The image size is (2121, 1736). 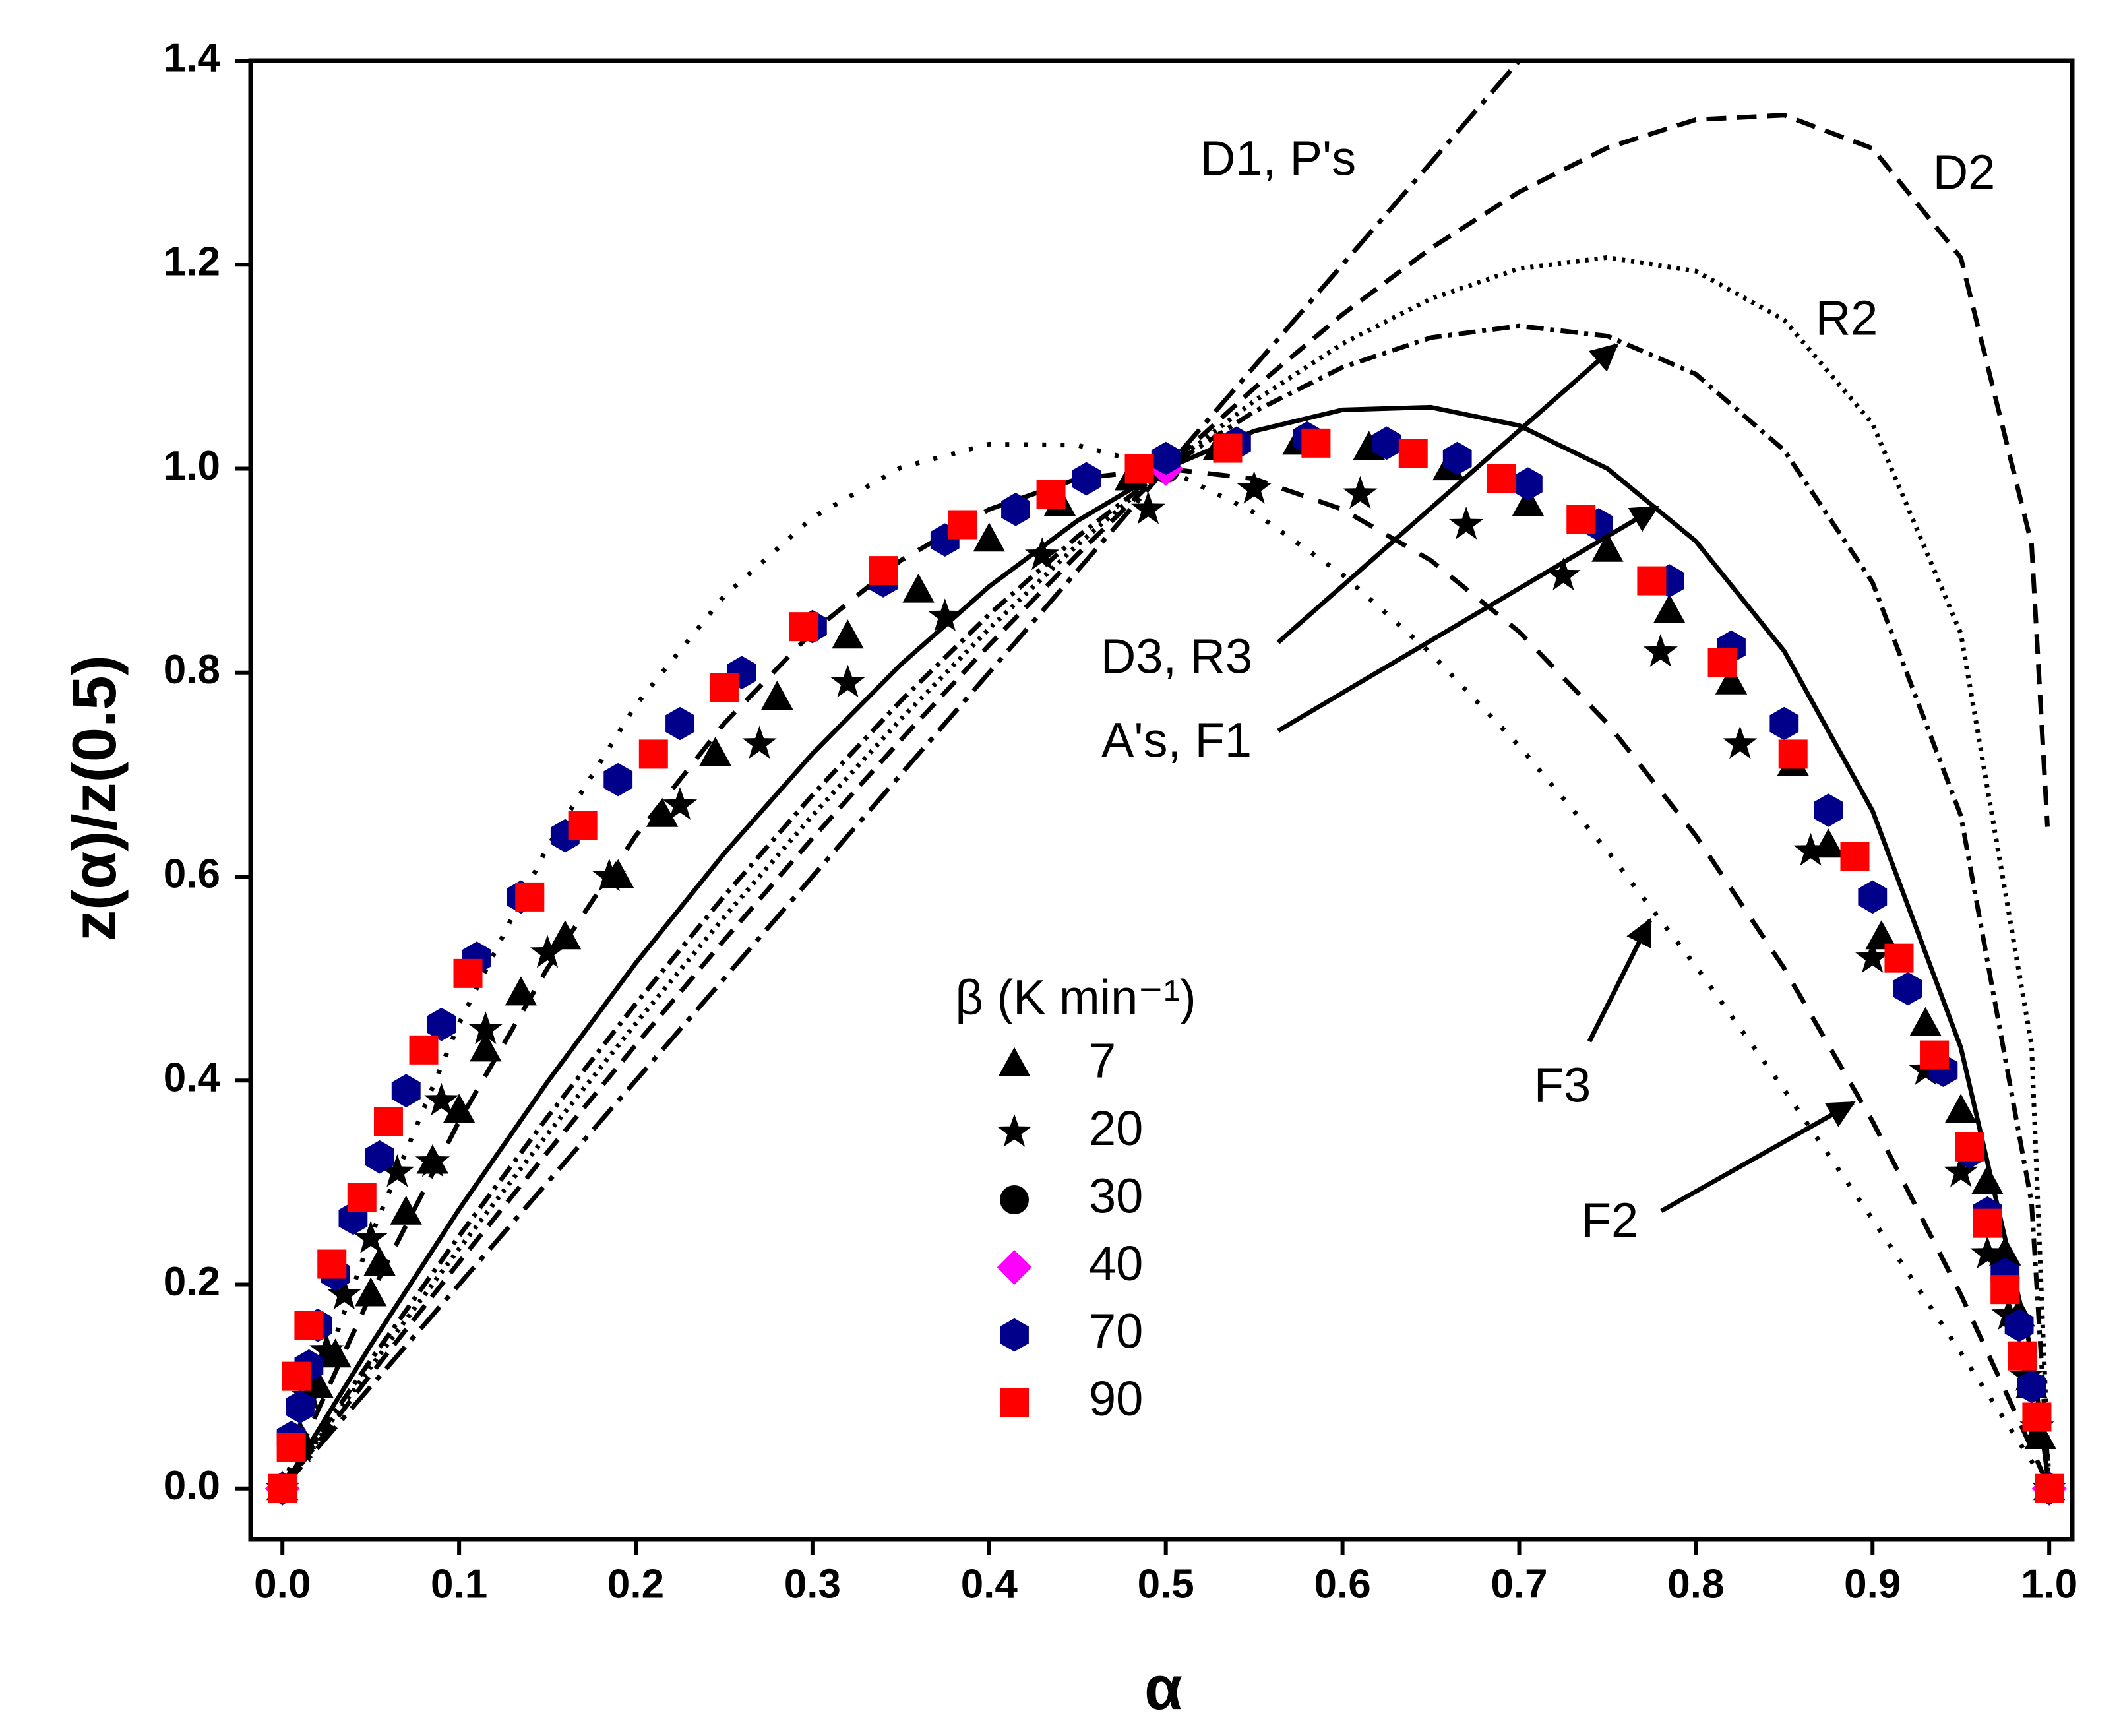 I want to click on y-tick-label: 0.6, so click(x=192, y=873).